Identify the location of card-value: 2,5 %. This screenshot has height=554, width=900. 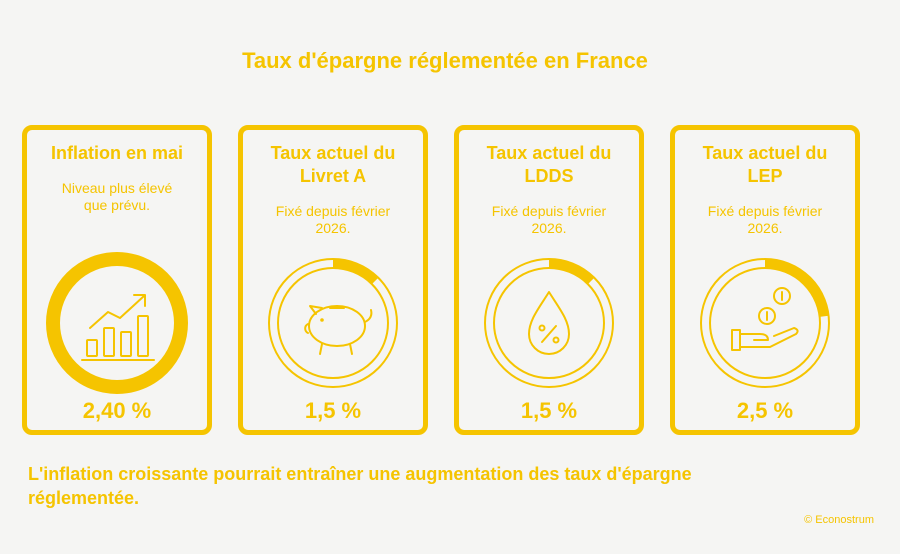
(765, 410).